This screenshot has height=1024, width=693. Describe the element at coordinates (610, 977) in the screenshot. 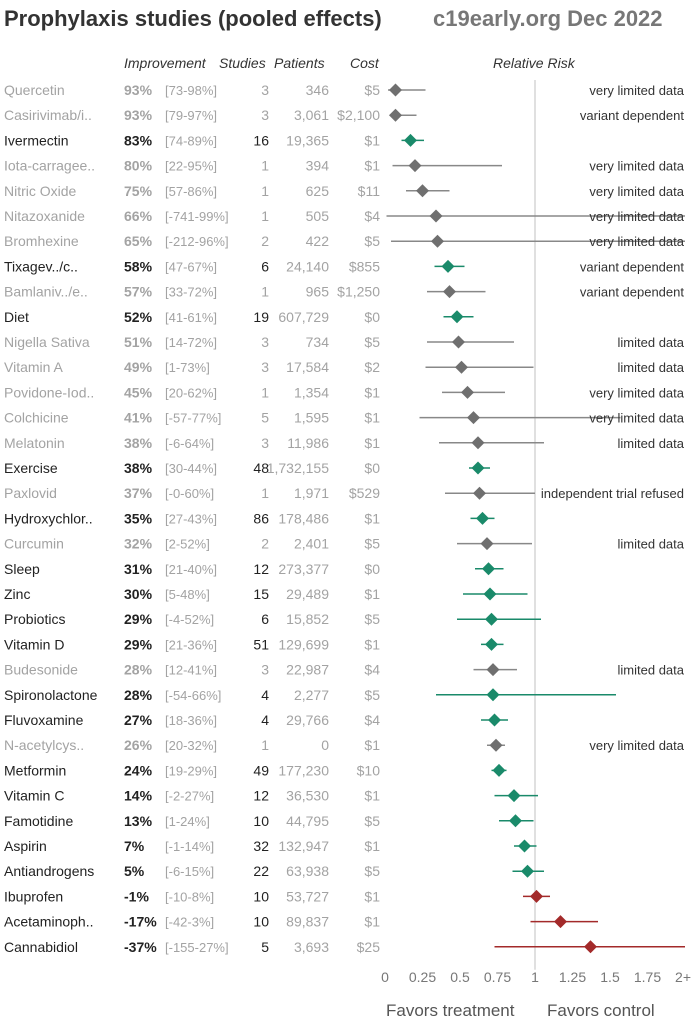

I see `x-tick-label: 1.5` at that location.